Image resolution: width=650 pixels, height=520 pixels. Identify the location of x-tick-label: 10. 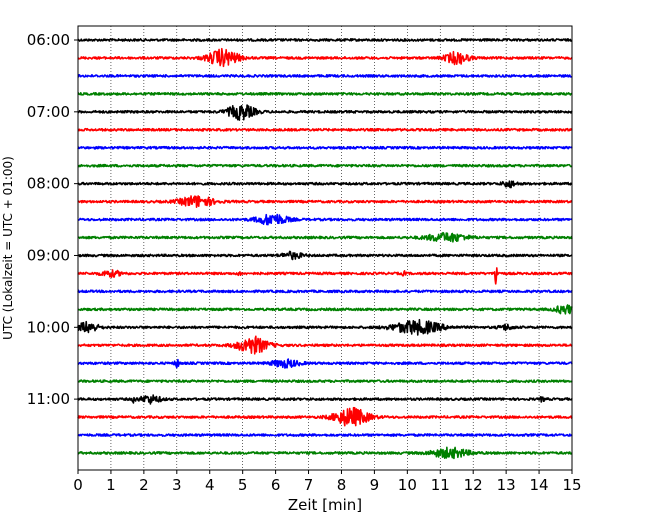
(407, 485).